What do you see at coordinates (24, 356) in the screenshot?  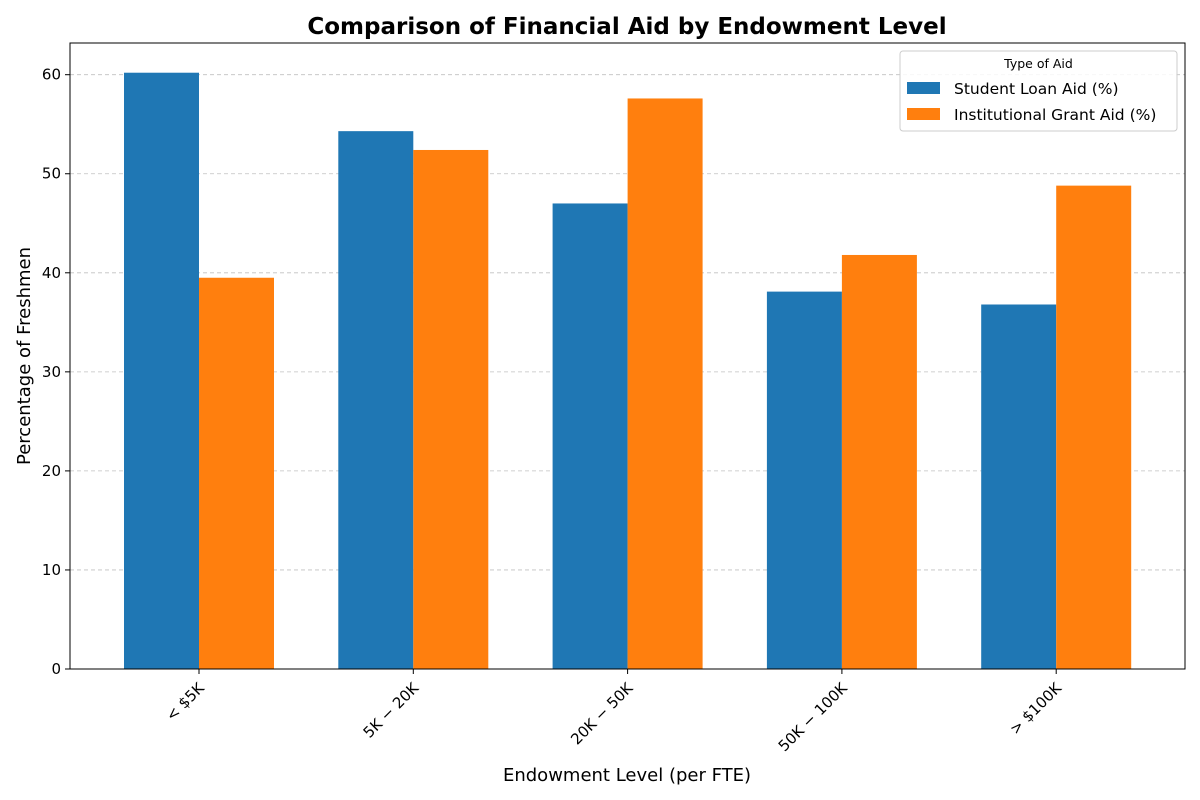 I see `y-axis-label: Percentage of Freshmen` at bounding box center [24, 356].